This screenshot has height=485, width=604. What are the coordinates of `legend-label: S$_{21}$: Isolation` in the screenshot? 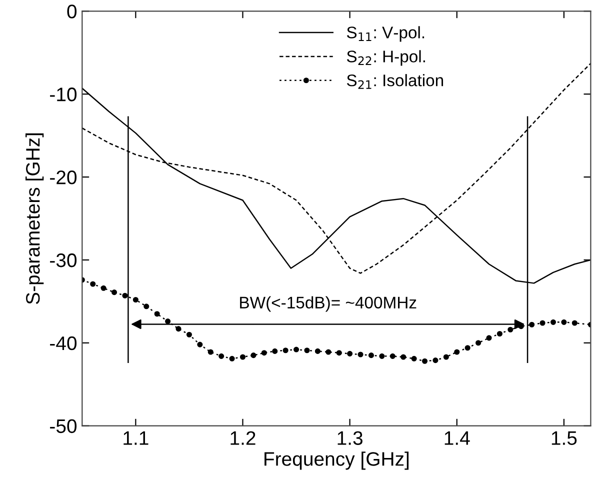 It's located at (395, 81).